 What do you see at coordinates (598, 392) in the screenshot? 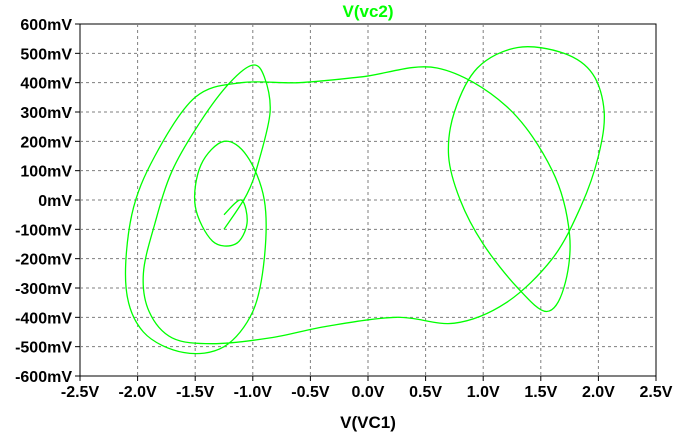
I see `x-tick-label: 2.0V` at bounding box center [598, 392].